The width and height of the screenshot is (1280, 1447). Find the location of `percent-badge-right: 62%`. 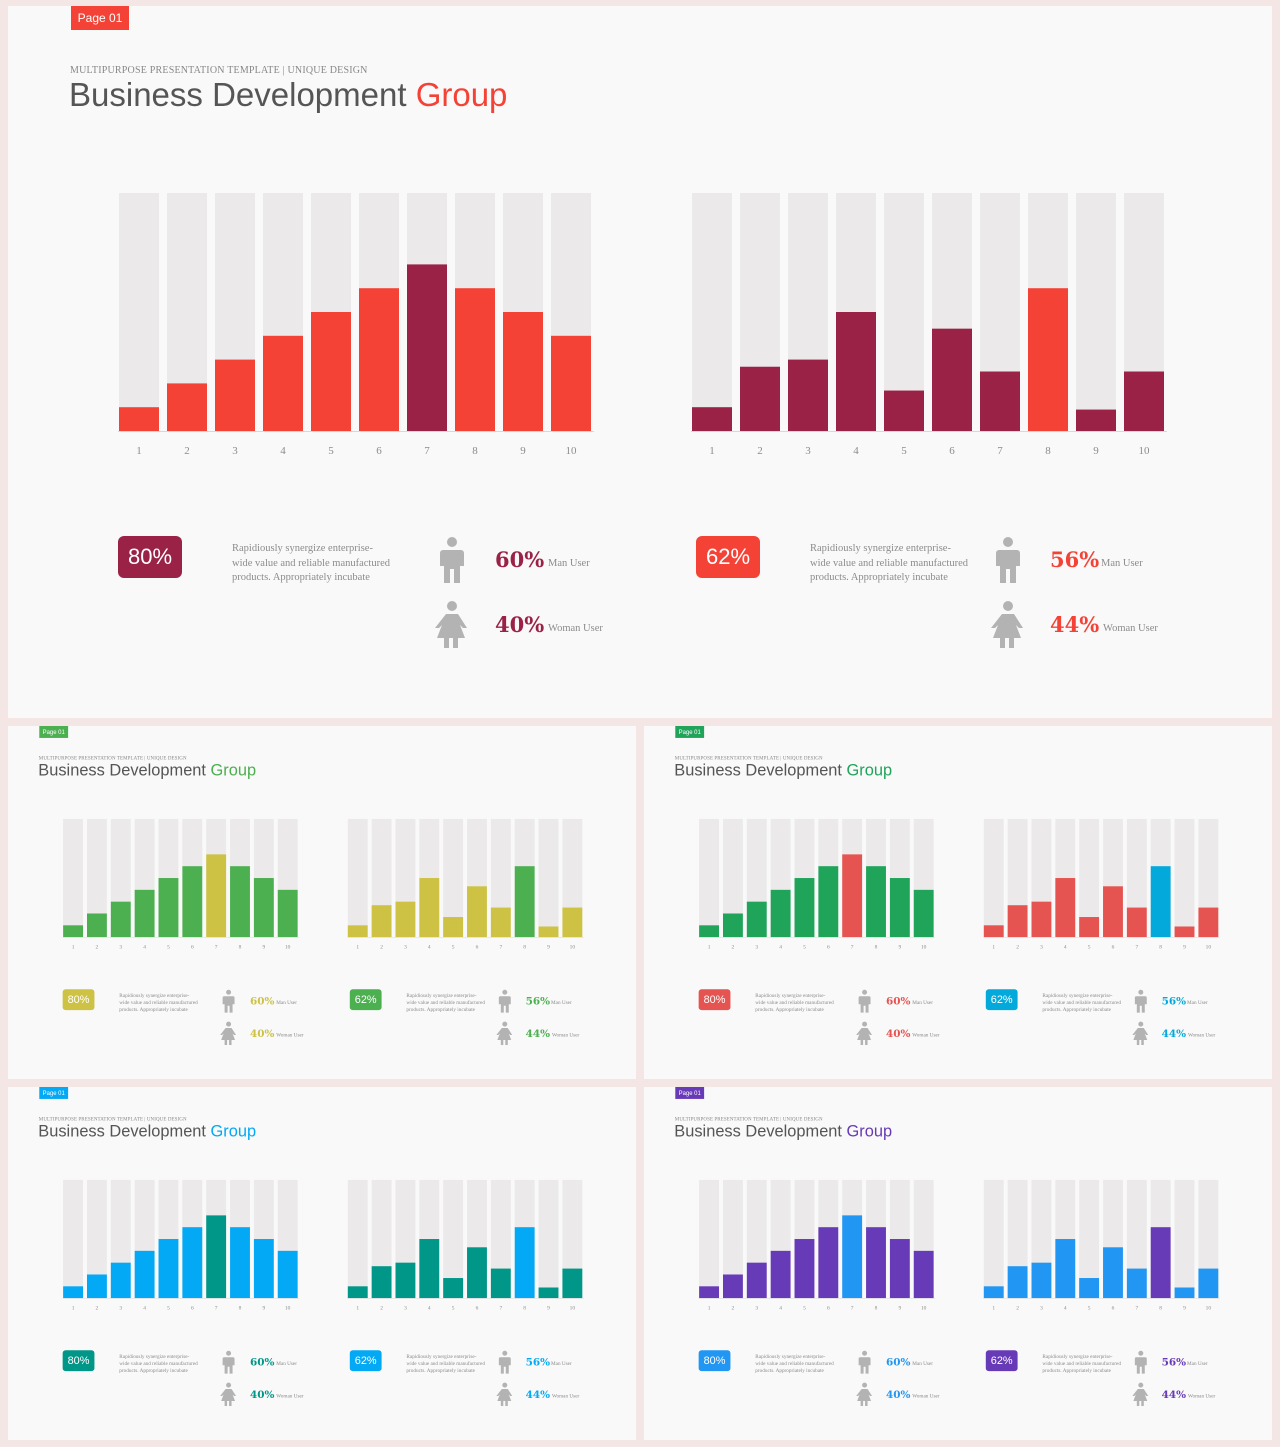

percent-badge-right: 62% is located at coordinates (728, 557).